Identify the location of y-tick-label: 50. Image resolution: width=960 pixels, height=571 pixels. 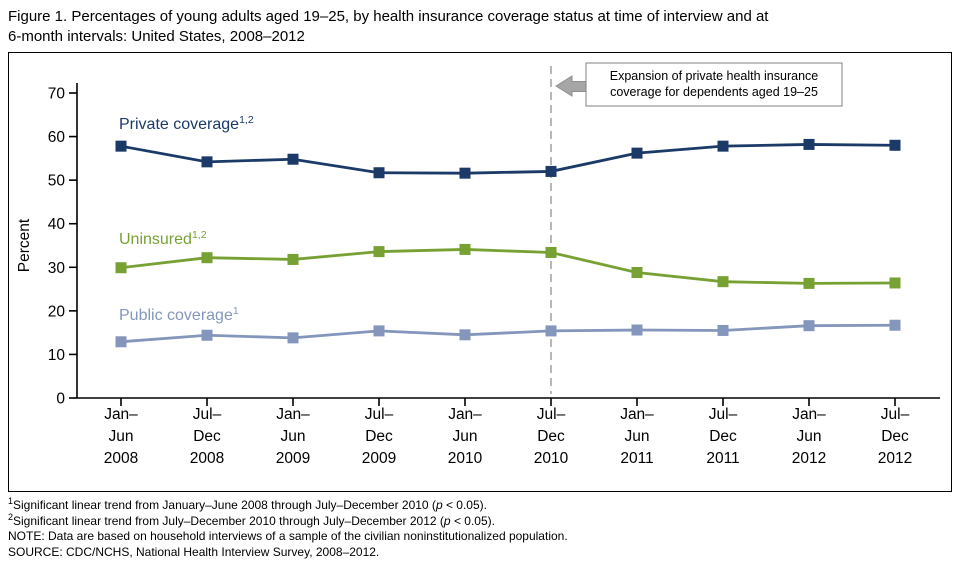
(57, 181).